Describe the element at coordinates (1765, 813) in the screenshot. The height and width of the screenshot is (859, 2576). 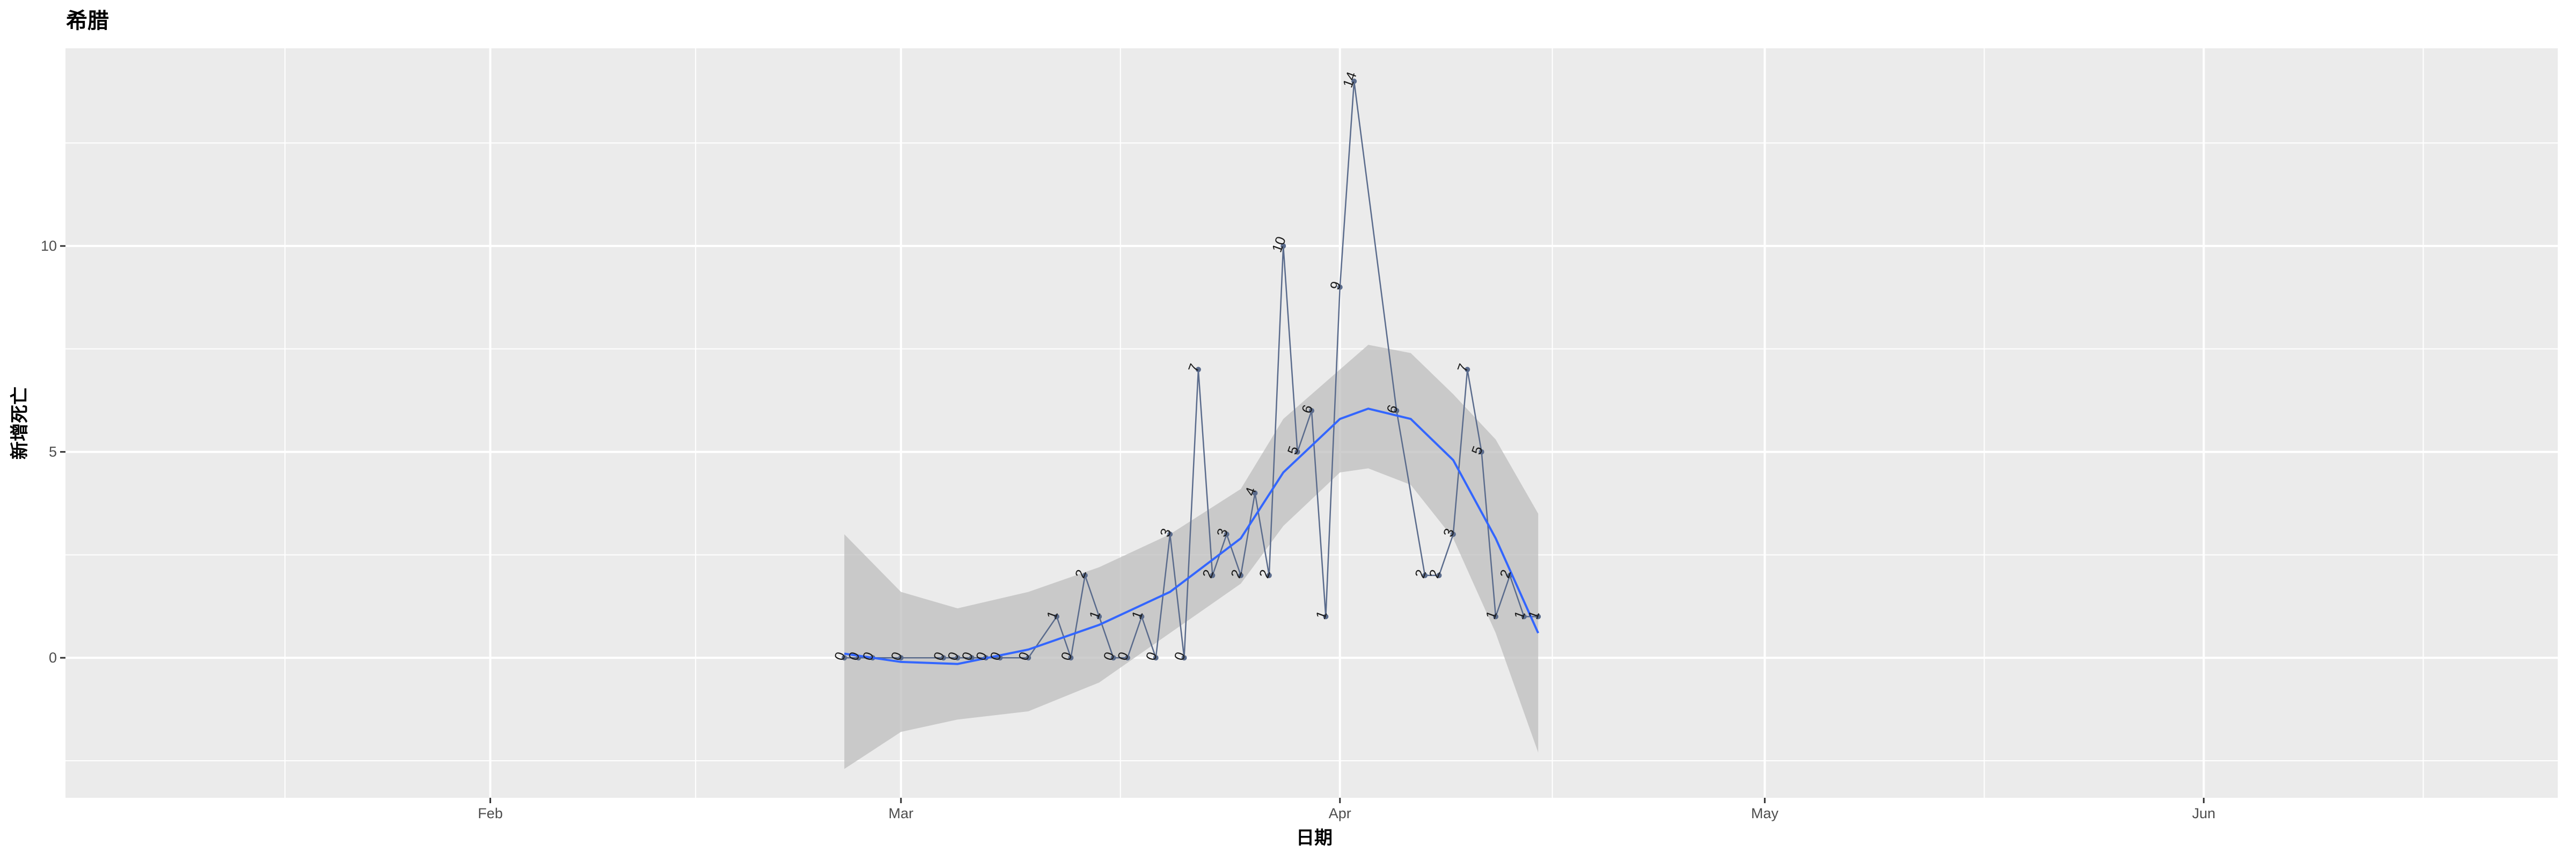
I see `x-tick-label: May` at that location.